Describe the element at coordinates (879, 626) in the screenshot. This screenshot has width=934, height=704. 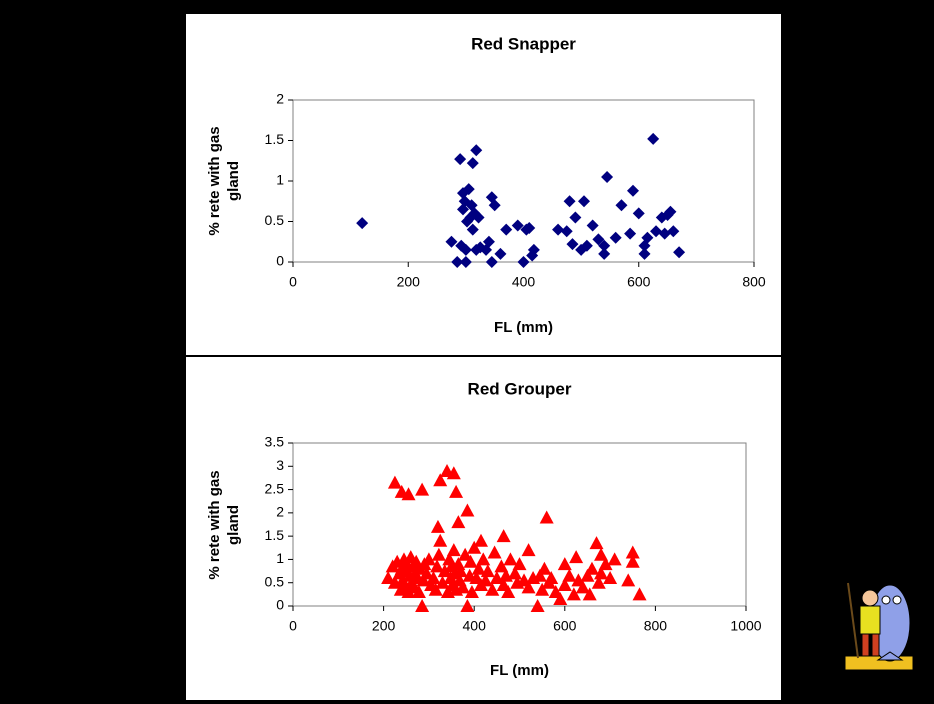
I see `clipart` at that location.